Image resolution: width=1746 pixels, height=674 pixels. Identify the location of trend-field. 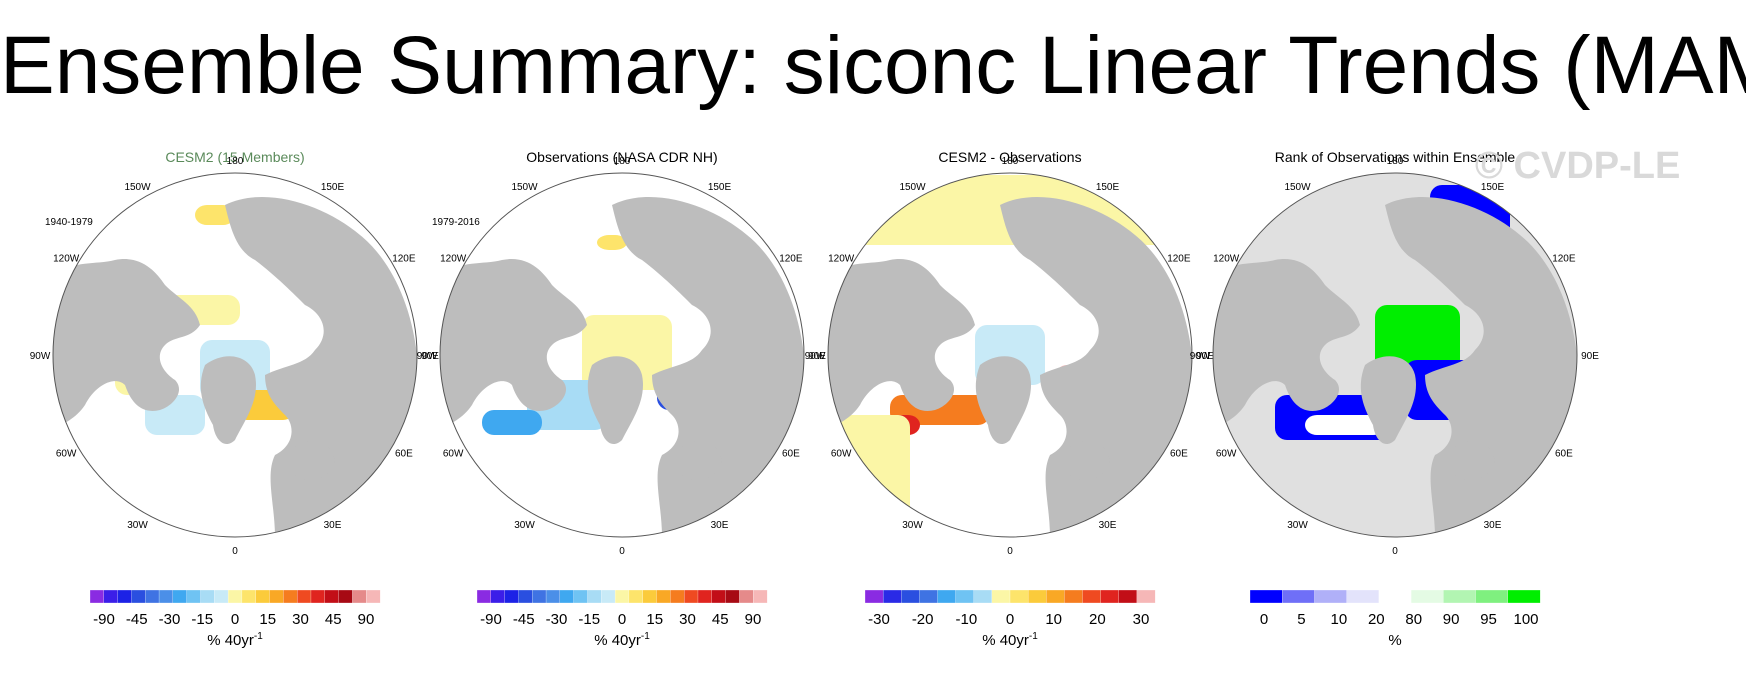
(622, 366).